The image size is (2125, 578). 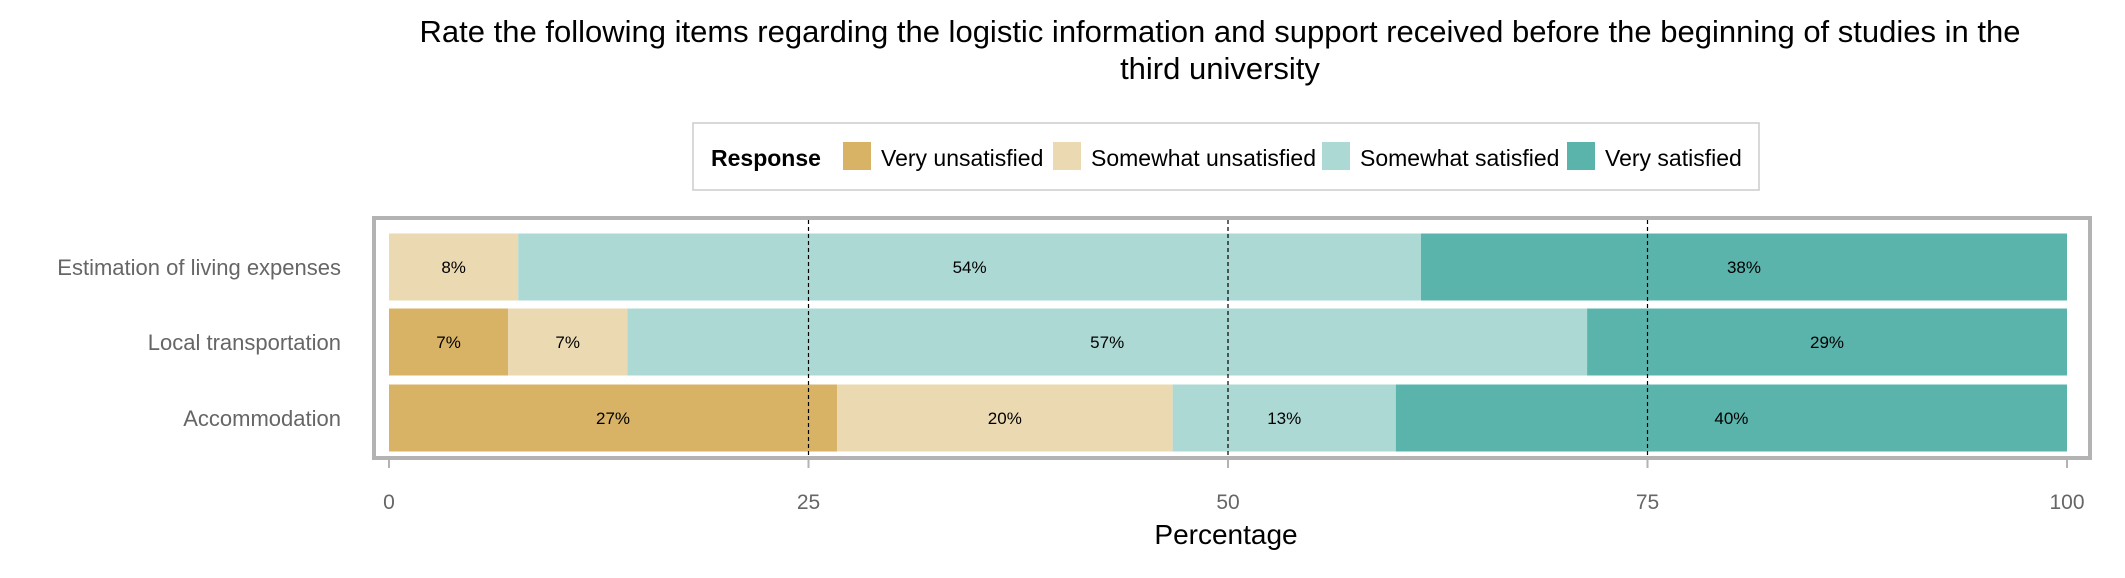 What do you see at coordinates (1673, 158) in the screenshot?
I see `legend-entry: Very satisfied` at bounding box center [1673, 158].